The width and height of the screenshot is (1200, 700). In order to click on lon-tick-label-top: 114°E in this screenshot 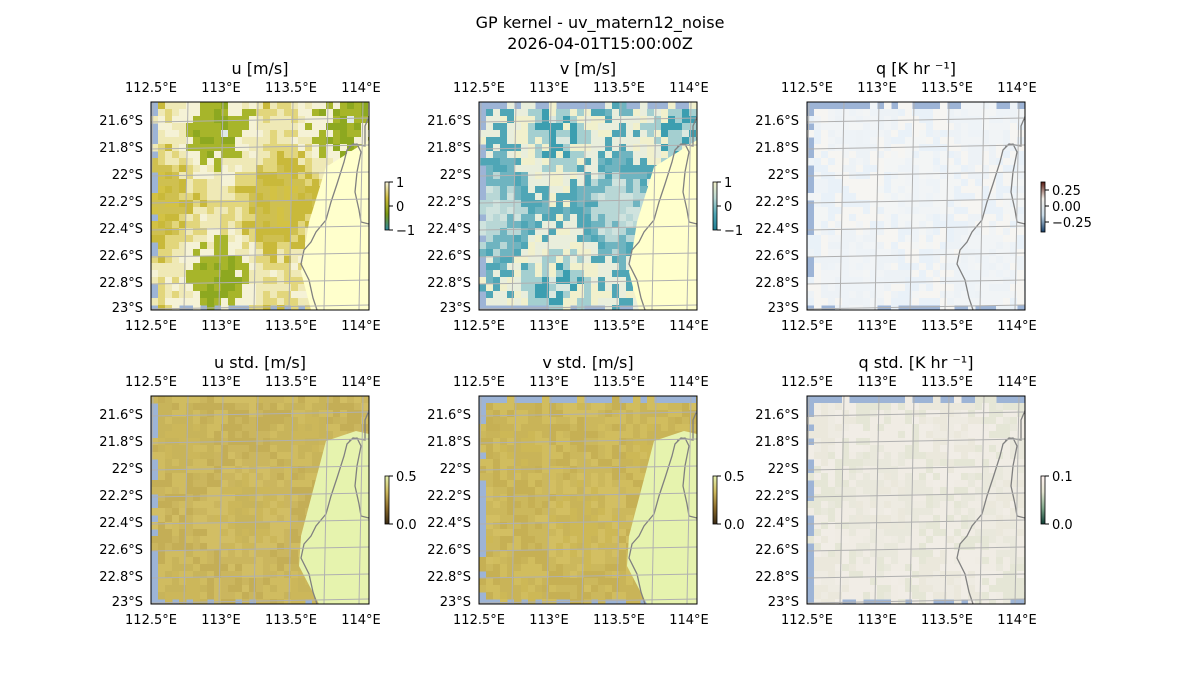, I will do `click(689, 88)`.